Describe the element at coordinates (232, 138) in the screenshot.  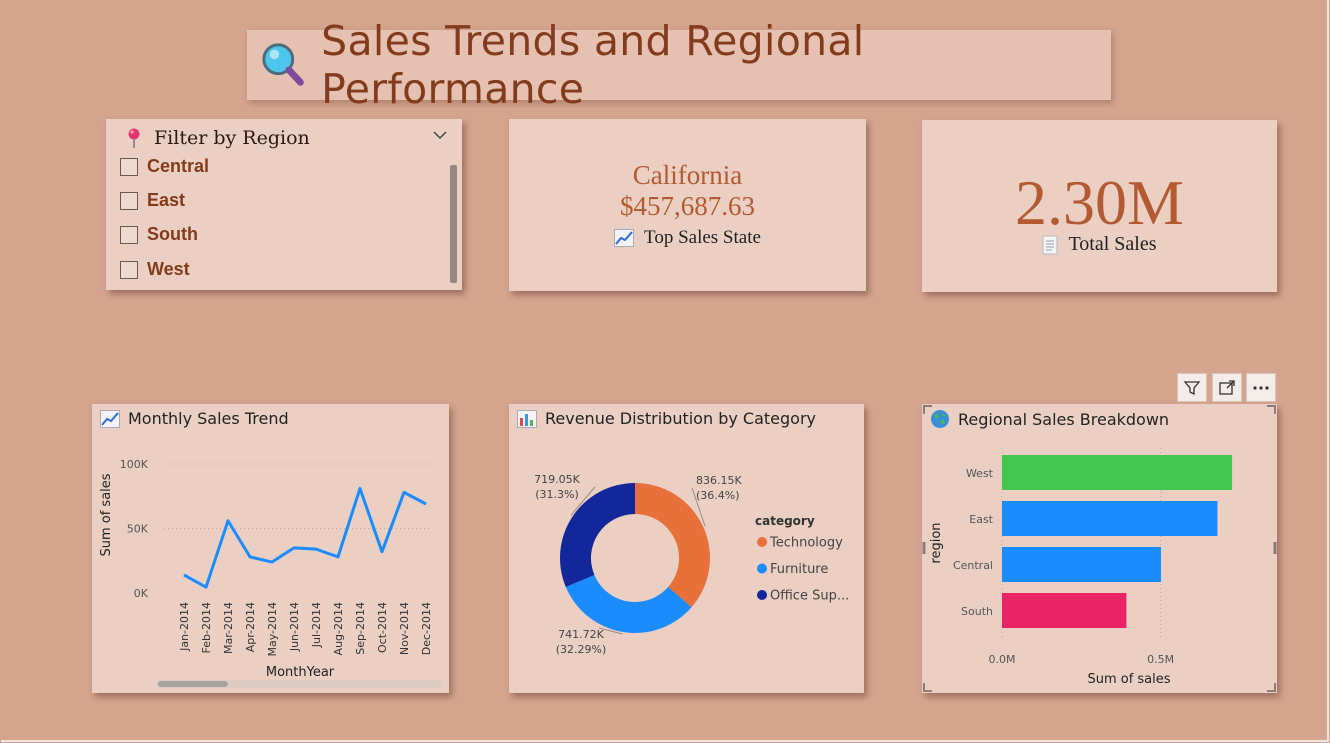
I see `slicer-label: Filter by Region` at that location.